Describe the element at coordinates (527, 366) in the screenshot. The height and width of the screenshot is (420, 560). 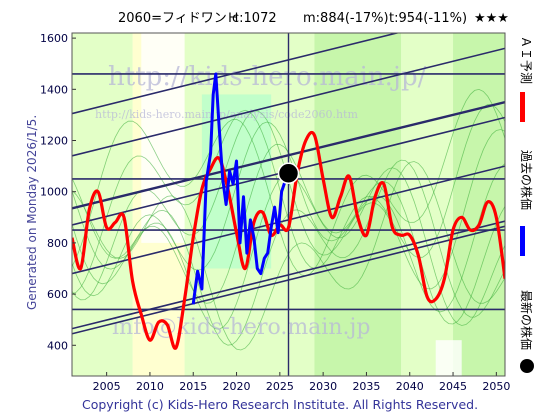
I see `legend-latest-price-marker` at that location.